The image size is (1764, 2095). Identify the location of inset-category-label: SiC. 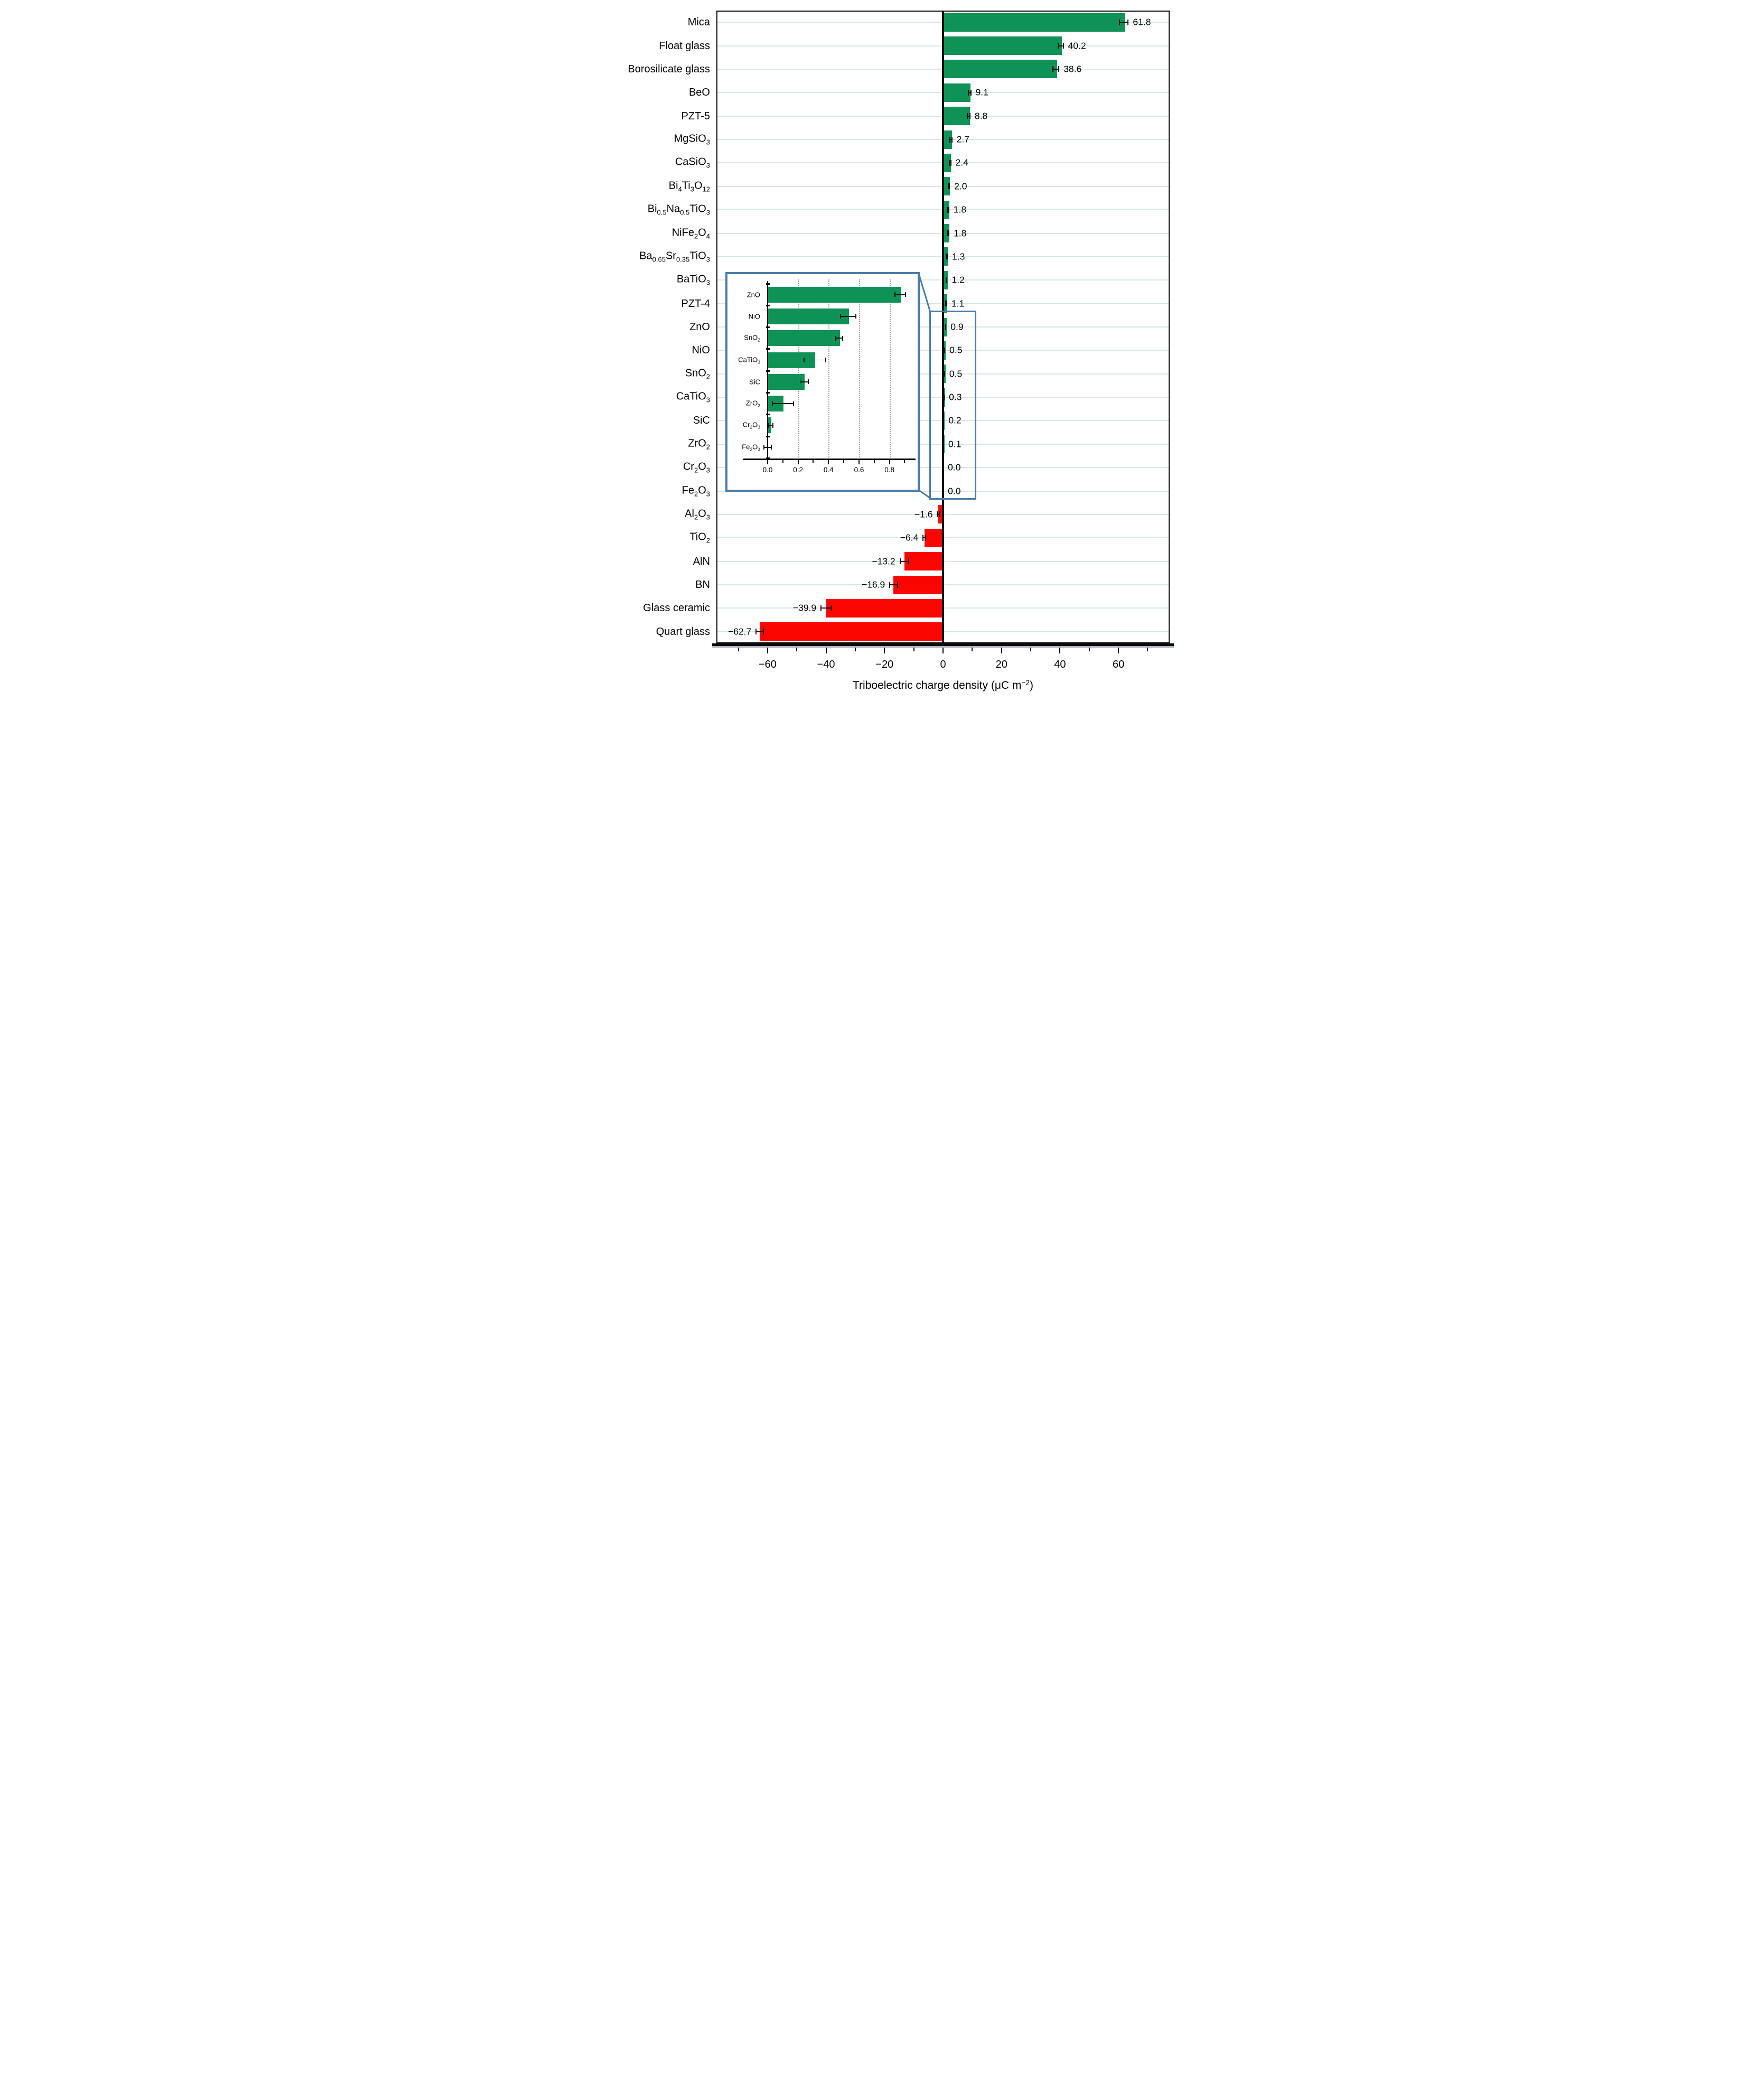
(754, 382).